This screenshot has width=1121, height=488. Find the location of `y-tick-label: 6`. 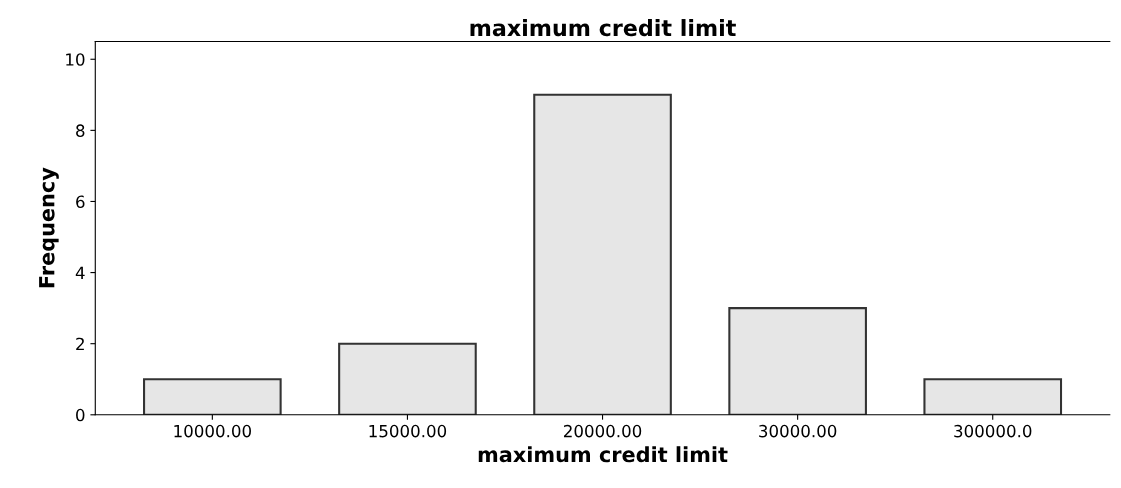

y-tick-label: 6 is located at coordinates (80, 202).